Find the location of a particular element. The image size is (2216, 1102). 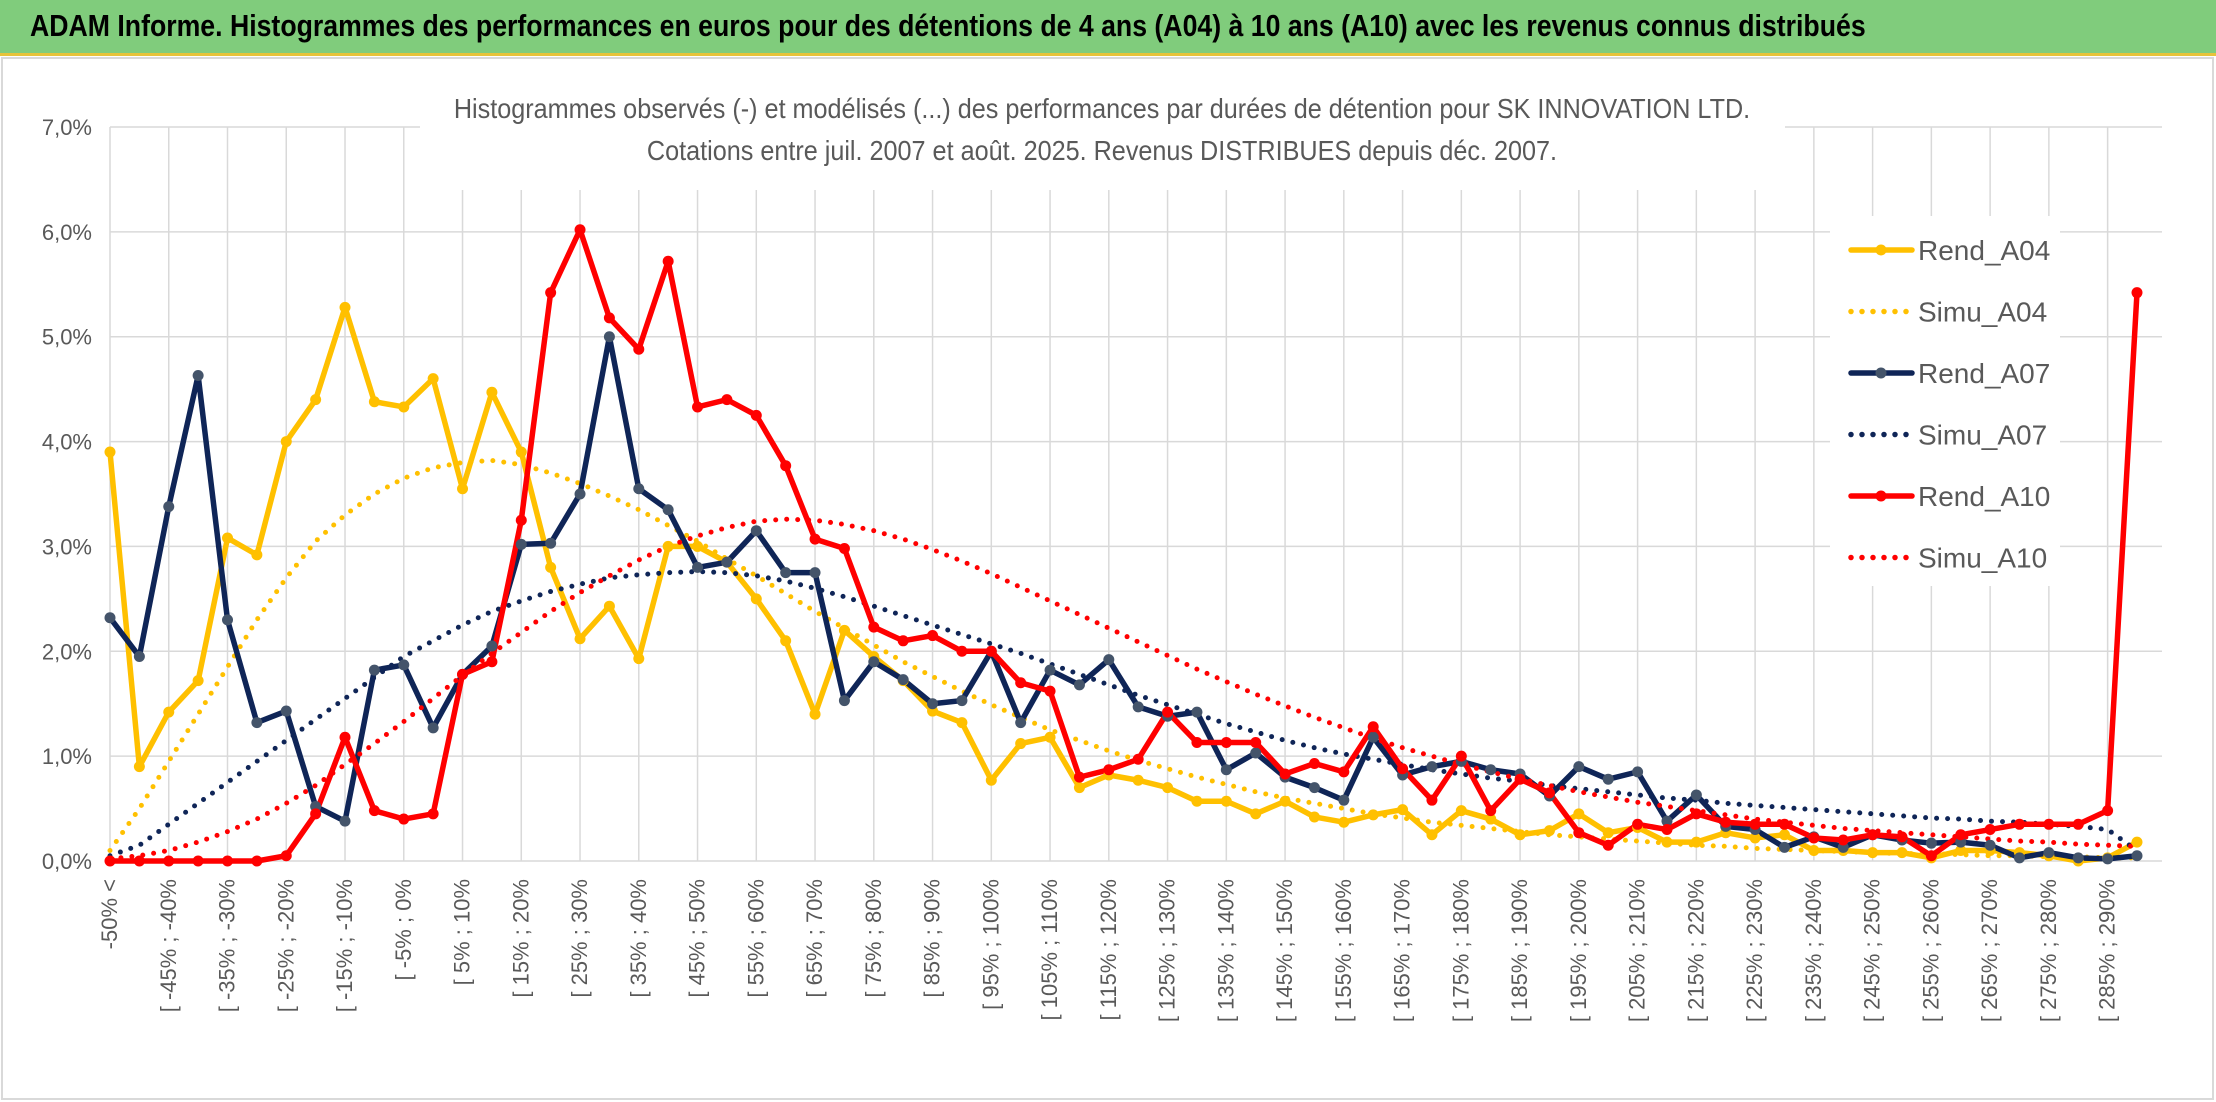

x-tick-label: [ 225% ; 230% is located at coordinates (1754, 950).